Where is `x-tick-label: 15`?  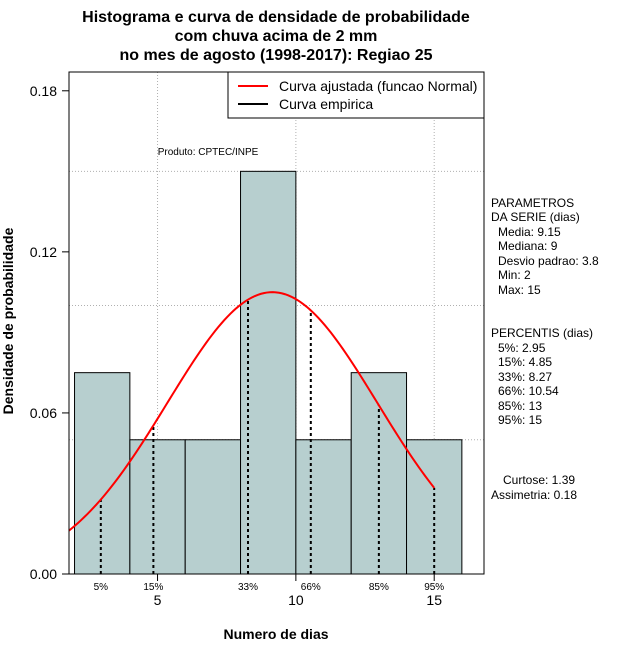 x-tick-label: 15 is located at coordinates (434, 600).